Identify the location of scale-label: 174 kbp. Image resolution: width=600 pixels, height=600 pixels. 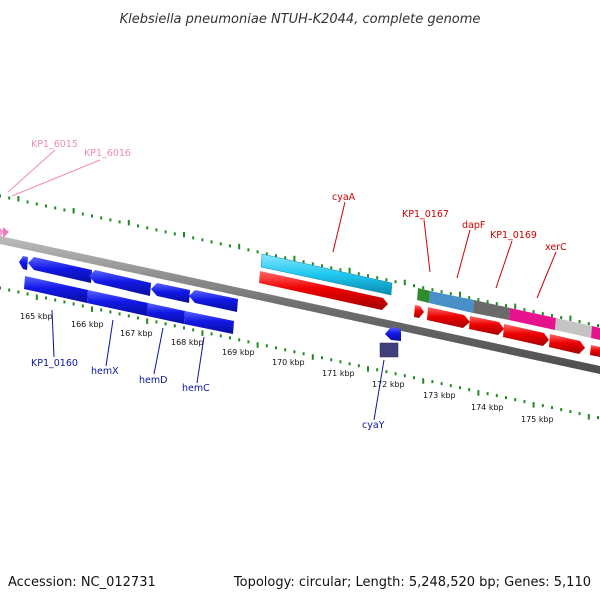
(487, 407).